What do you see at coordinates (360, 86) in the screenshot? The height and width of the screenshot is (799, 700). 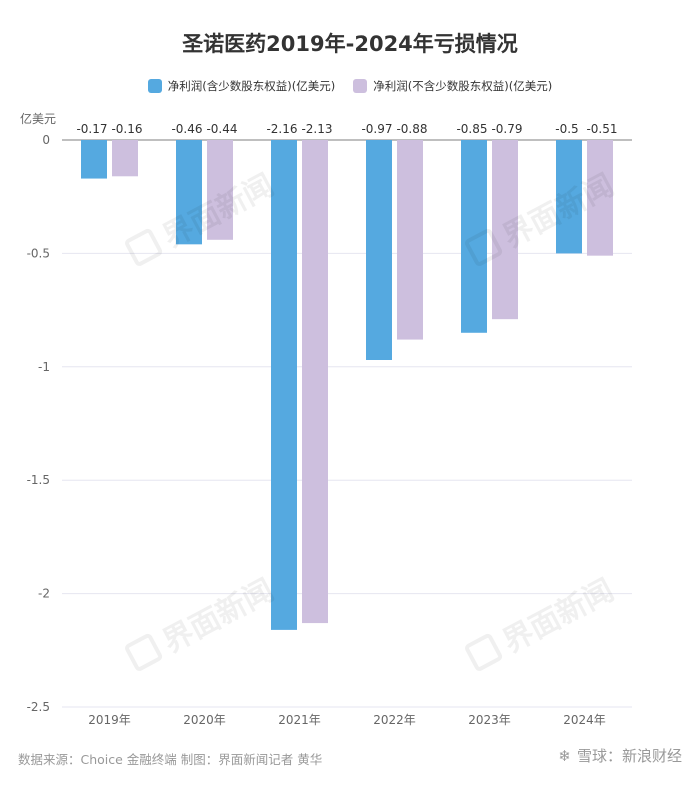 I see `legend-swatch-series2` at bounding box center [360, 86].